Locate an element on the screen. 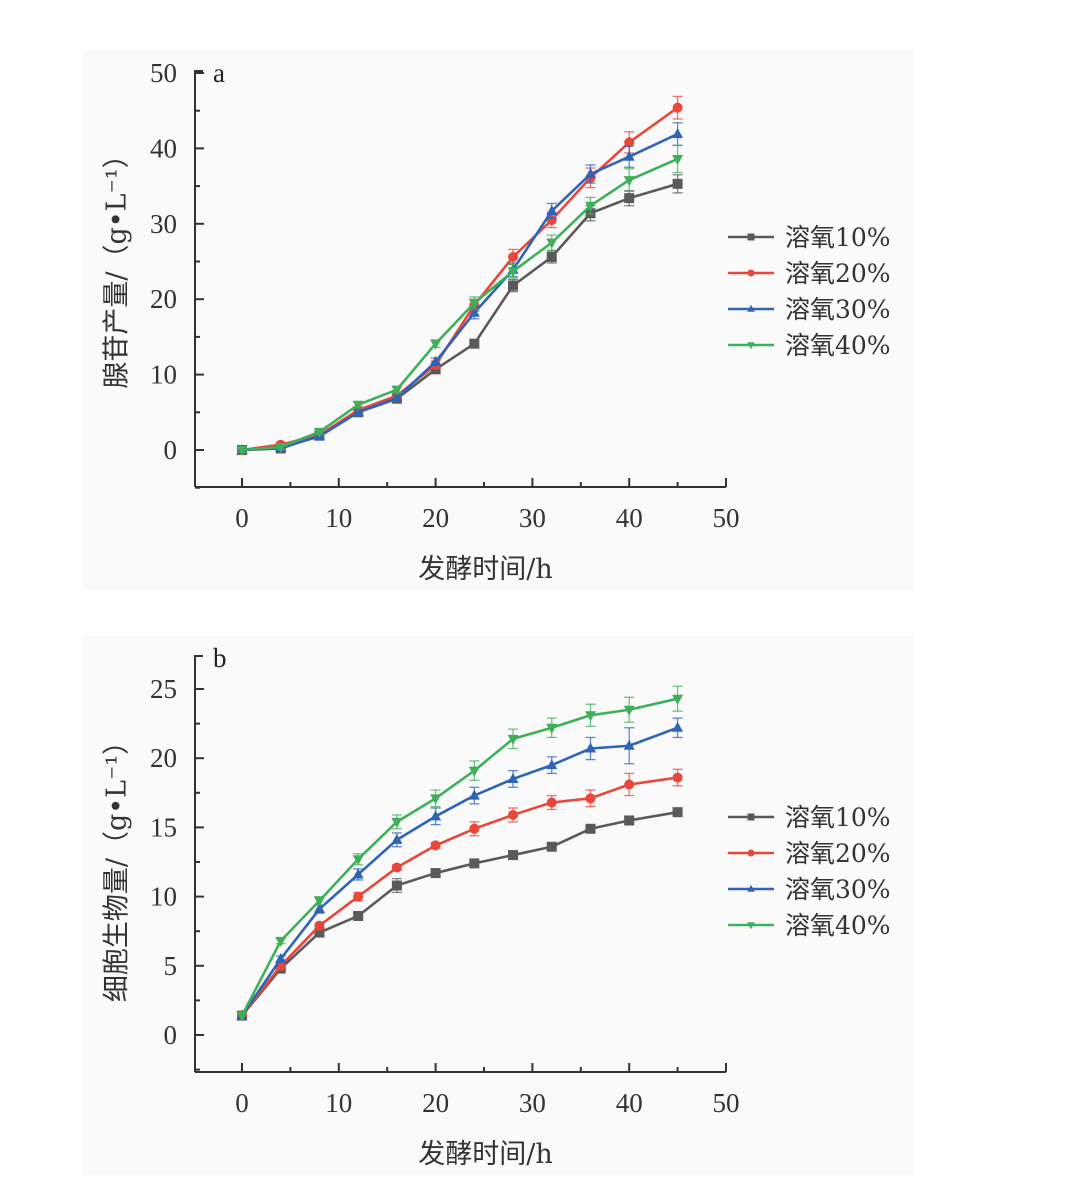 This screenshot has width=1075, height=1196. y-tick-label: 25 is located at coordinates (163, 689).